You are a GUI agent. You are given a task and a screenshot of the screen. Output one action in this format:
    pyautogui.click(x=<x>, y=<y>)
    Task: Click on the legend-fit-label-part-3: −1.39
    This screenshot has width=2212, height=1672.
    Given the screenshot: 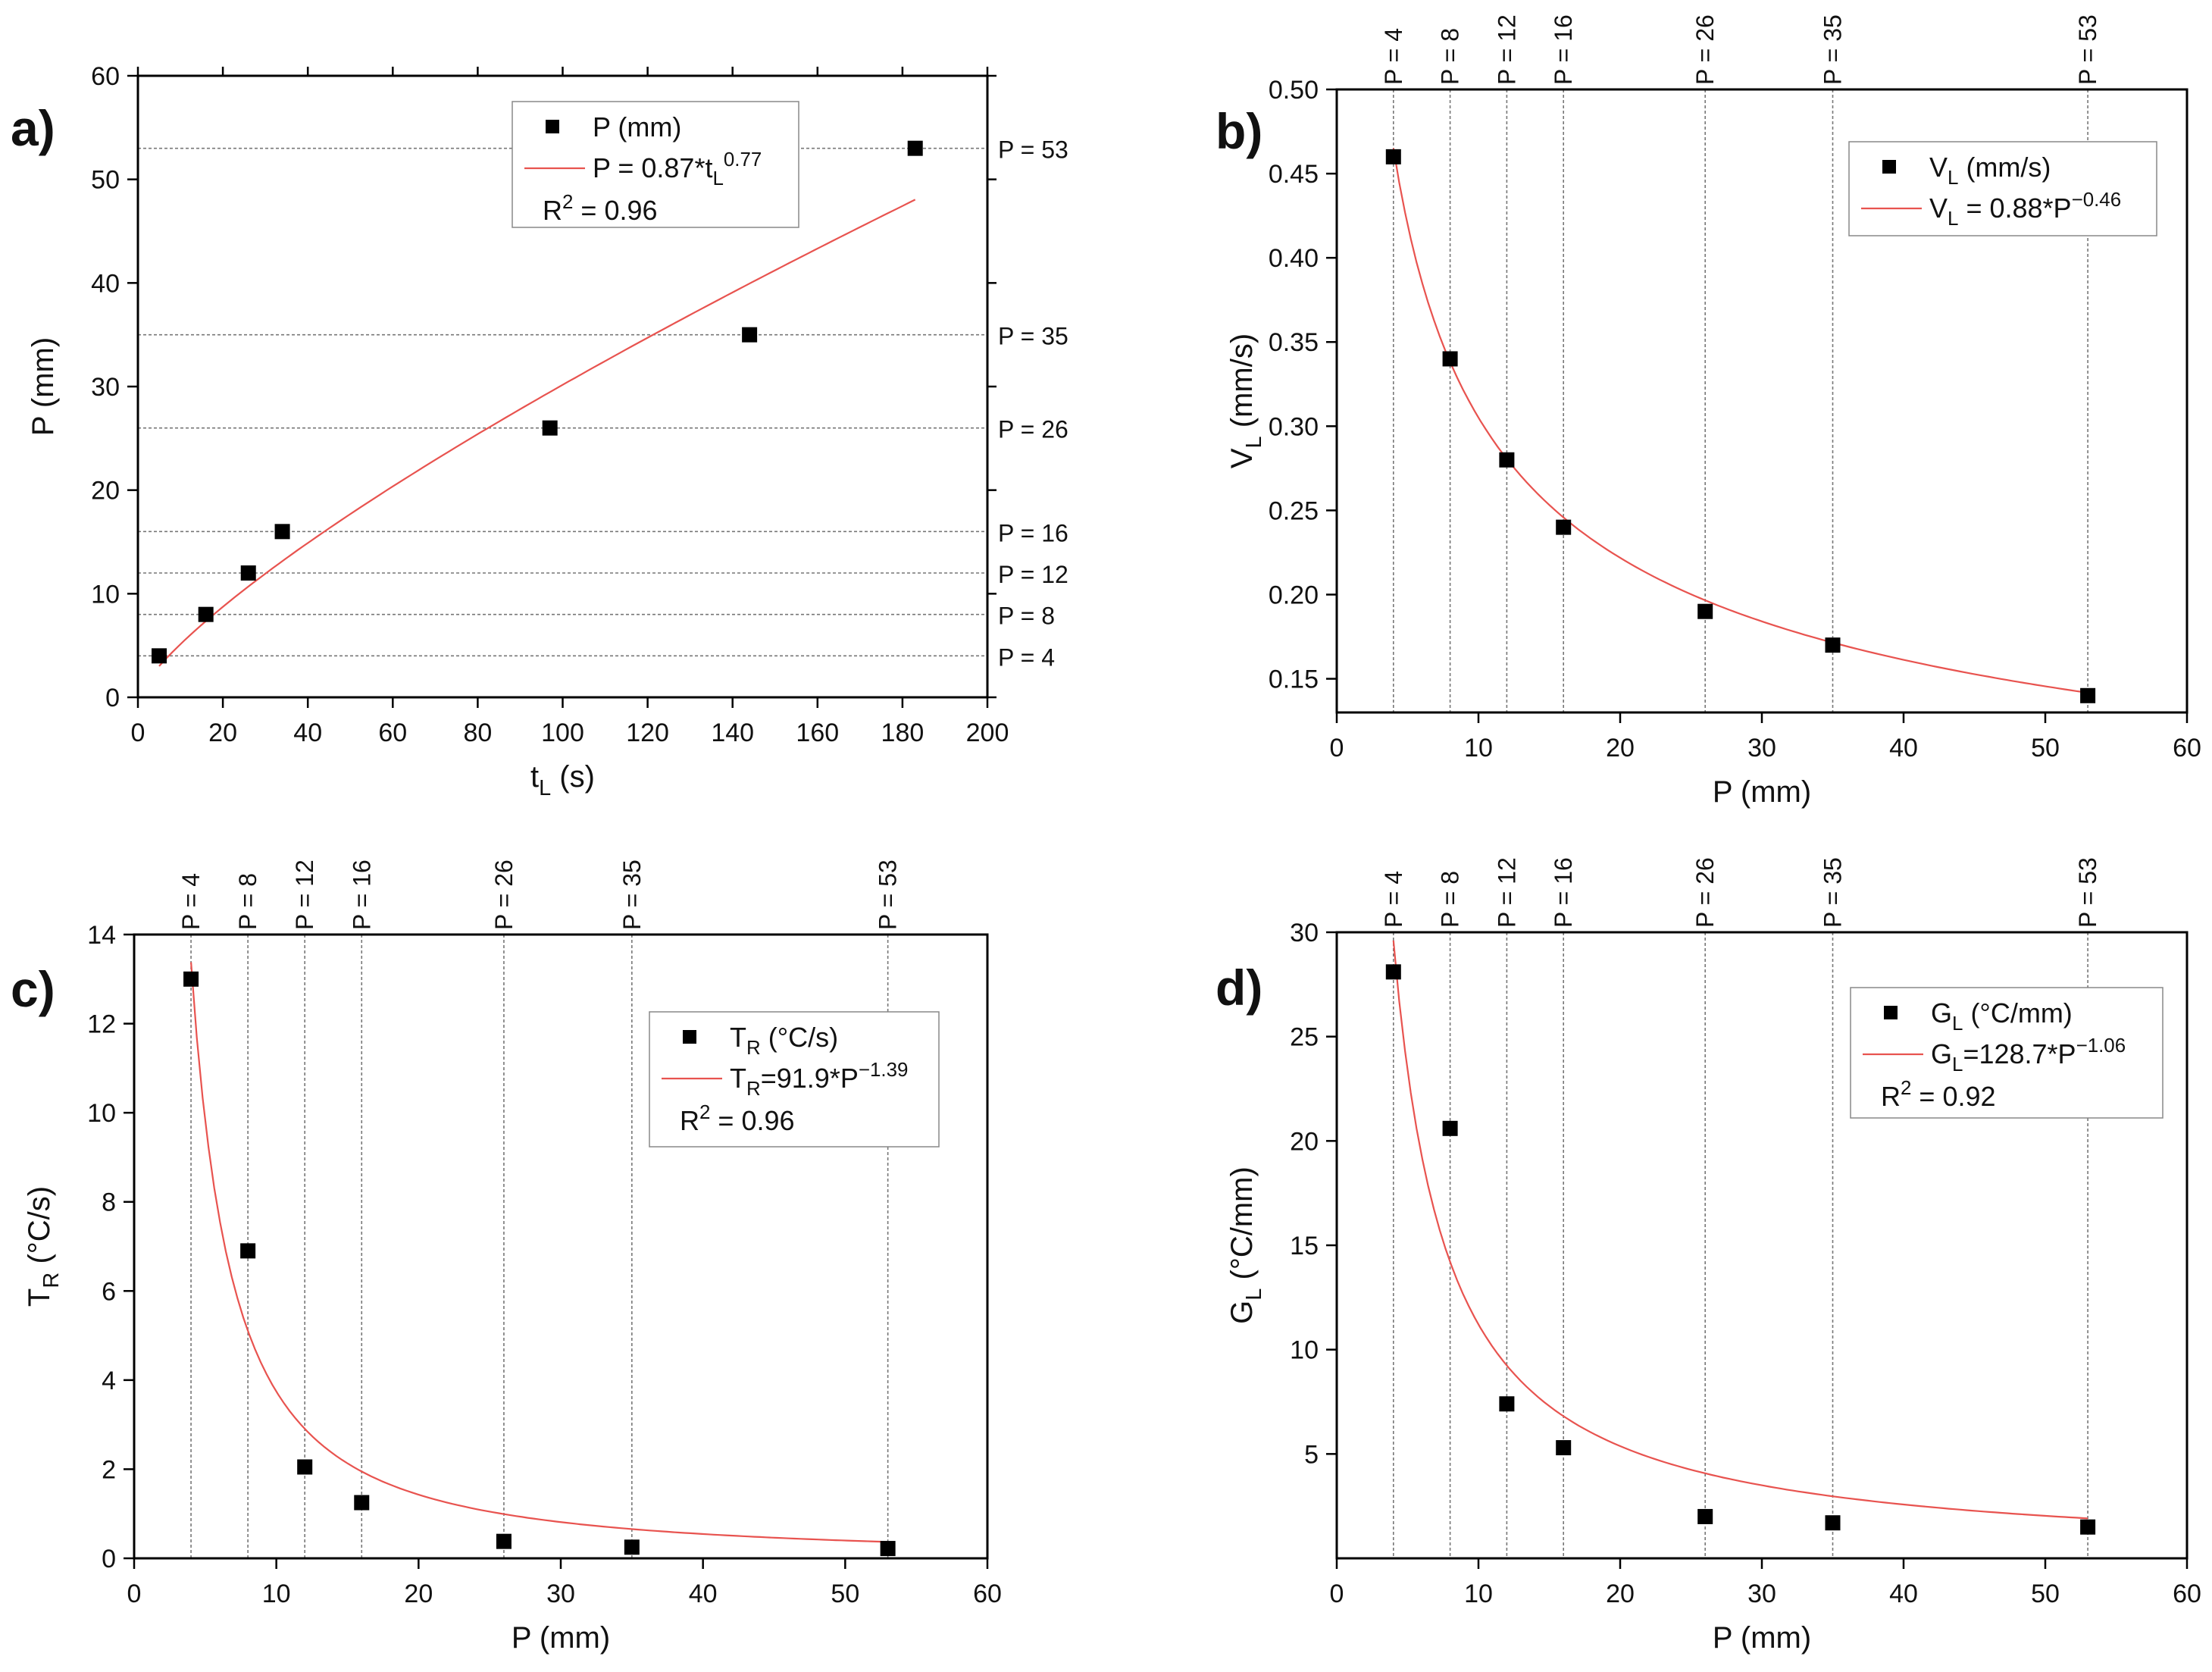 What is the action you would take?
    pyautogui.click(x=884, y=1070)
    